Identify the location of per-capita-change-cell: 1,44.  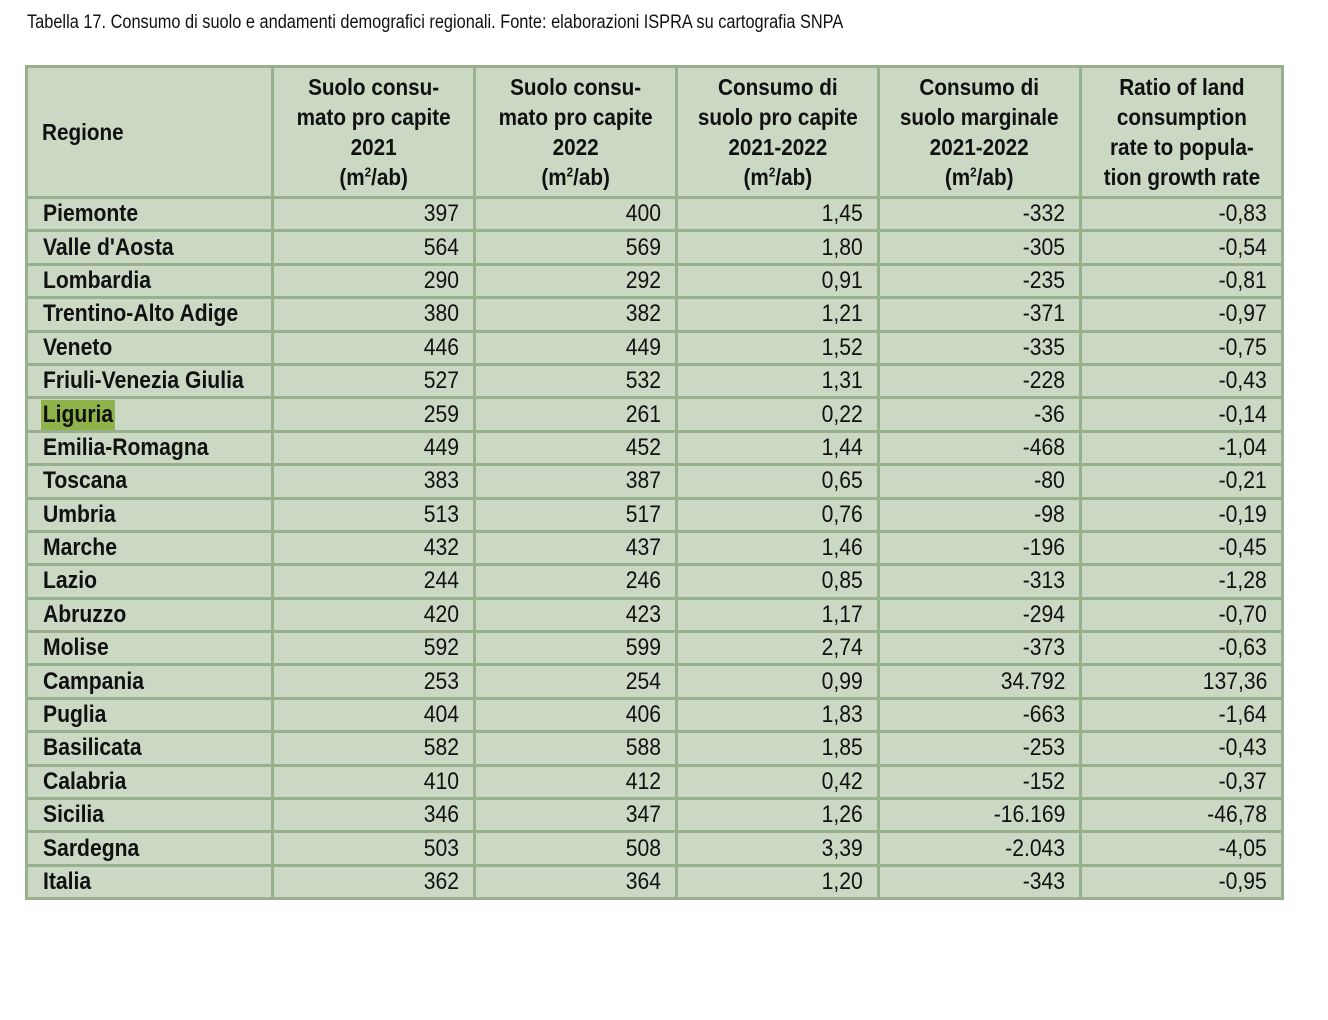
(778, 448).